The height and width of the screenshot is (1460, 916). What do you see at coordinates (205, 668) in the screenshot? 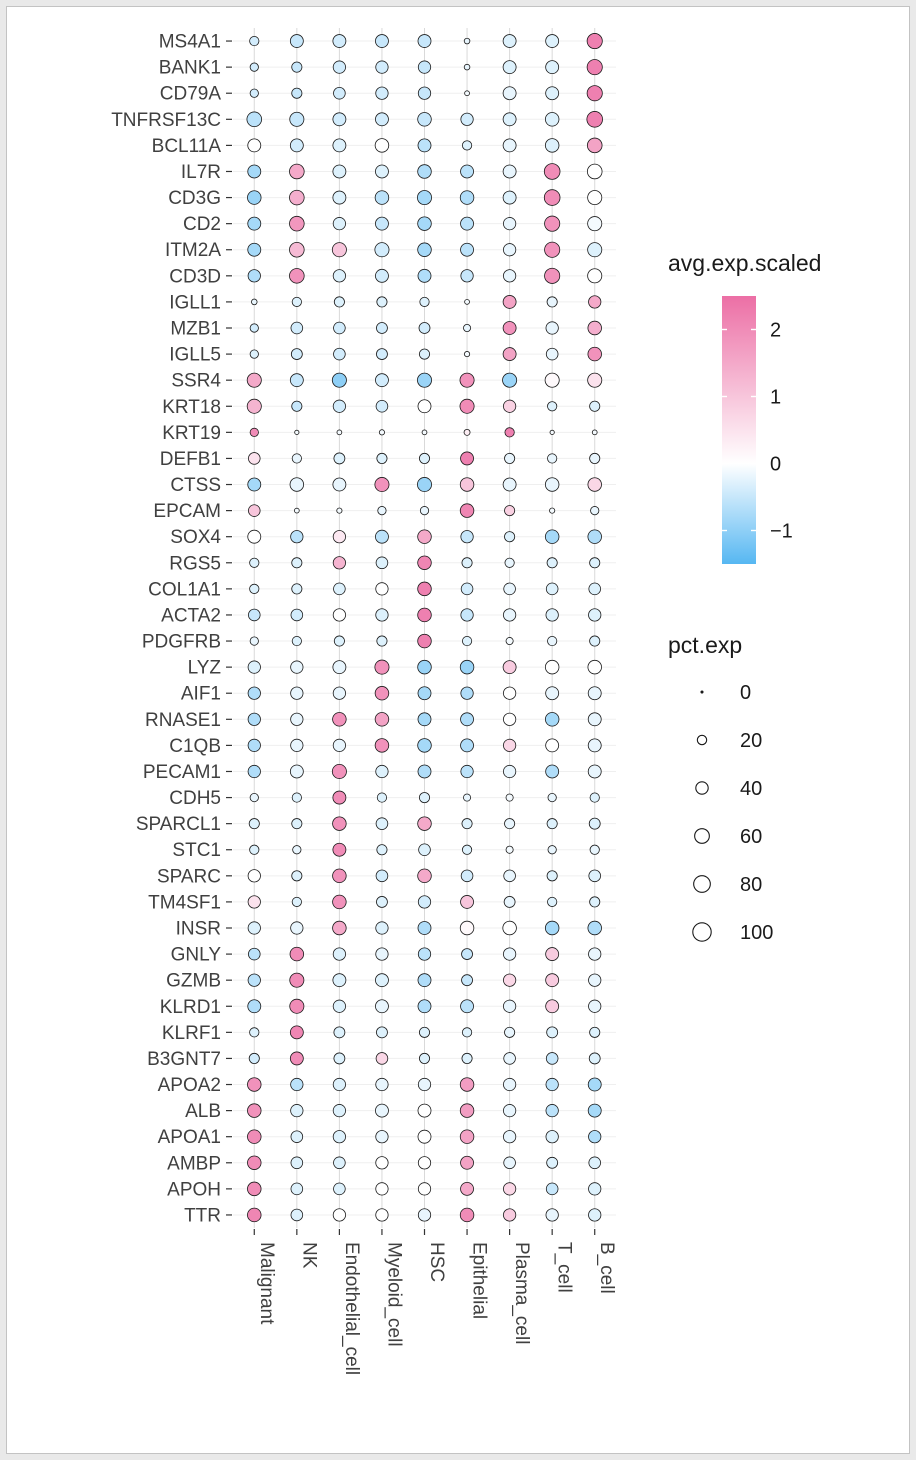
I see `gene-label: LYZ` at bounding box center [205, 668].